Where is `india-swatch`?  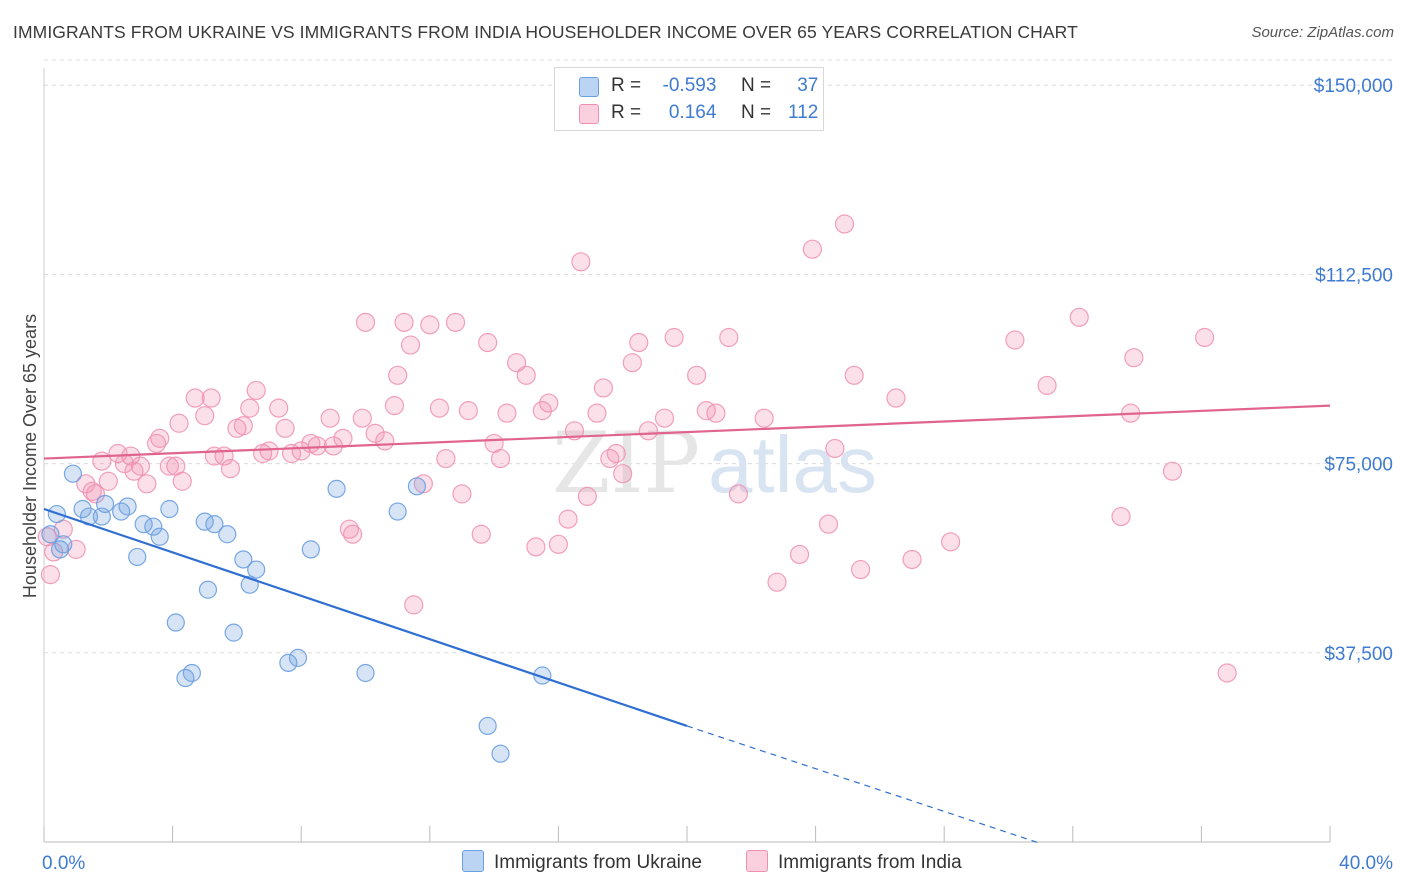 india-swatch is located at coordinates (589, 114).